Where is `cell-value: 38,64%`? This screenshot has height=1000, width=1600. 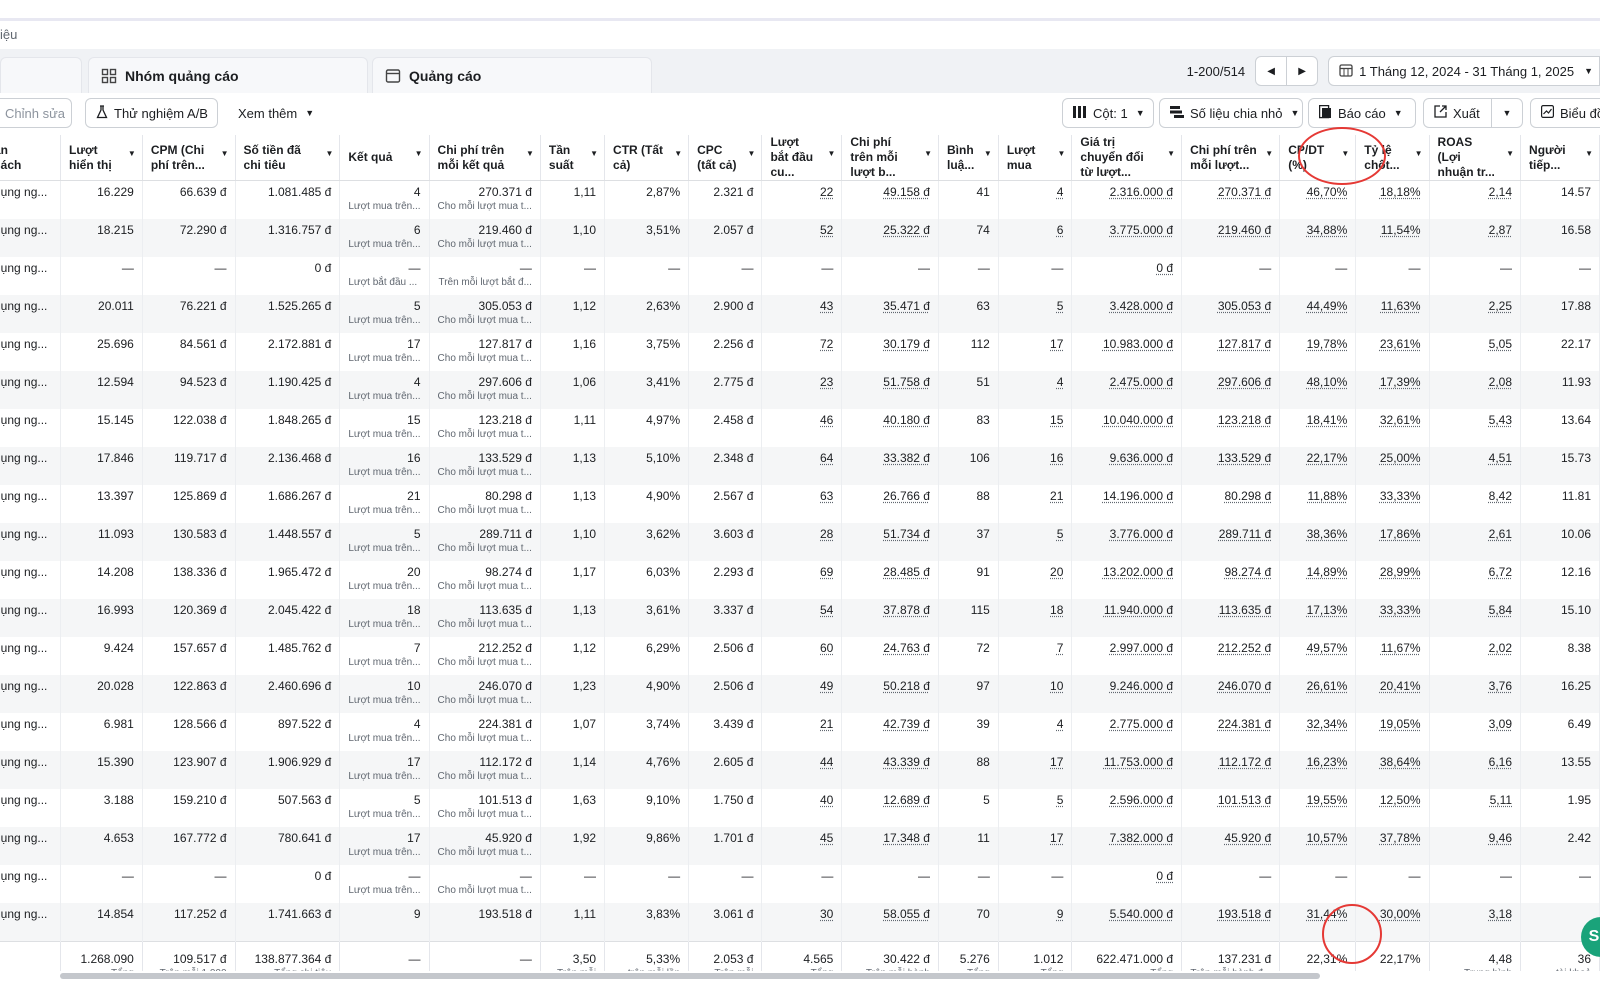
cell-value: 38,64% is located at coordinates (1392, 762).